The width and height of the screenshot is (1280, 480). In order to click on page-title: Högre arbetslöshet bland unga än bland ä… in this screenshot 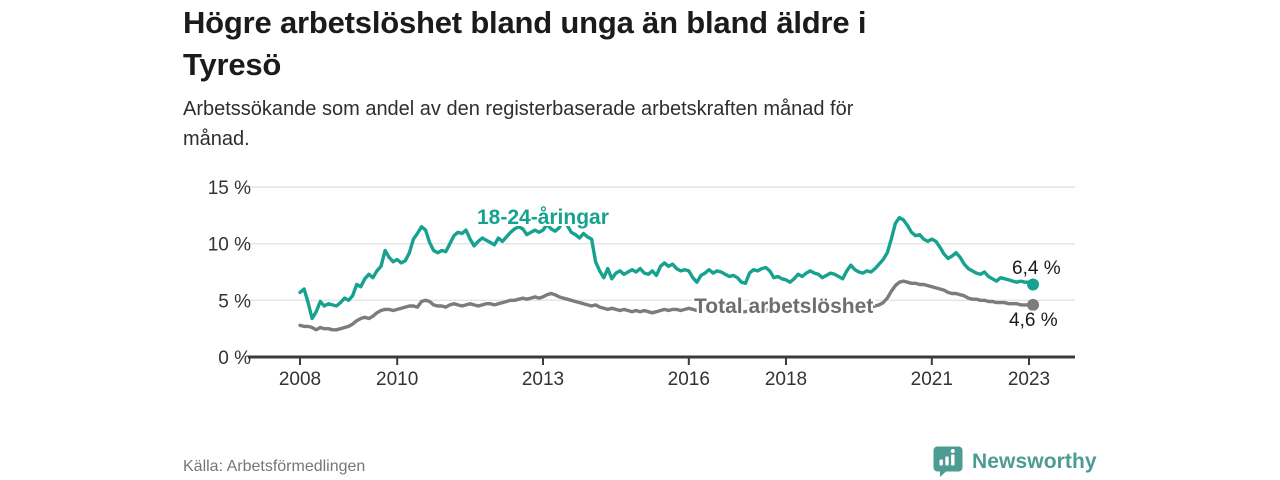, I will do `click(633, 44)`.